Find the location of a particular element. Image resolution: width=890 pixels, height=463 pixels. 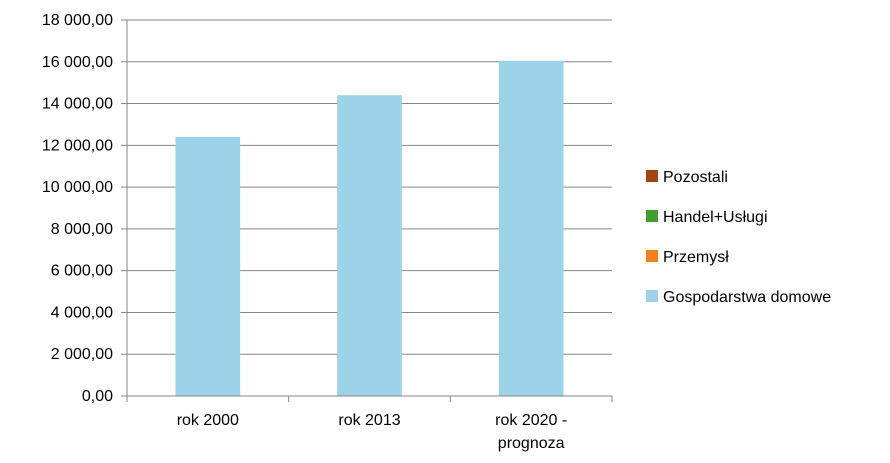

y-tick-label: 14 000,00 is located at coordinates (77, 104).